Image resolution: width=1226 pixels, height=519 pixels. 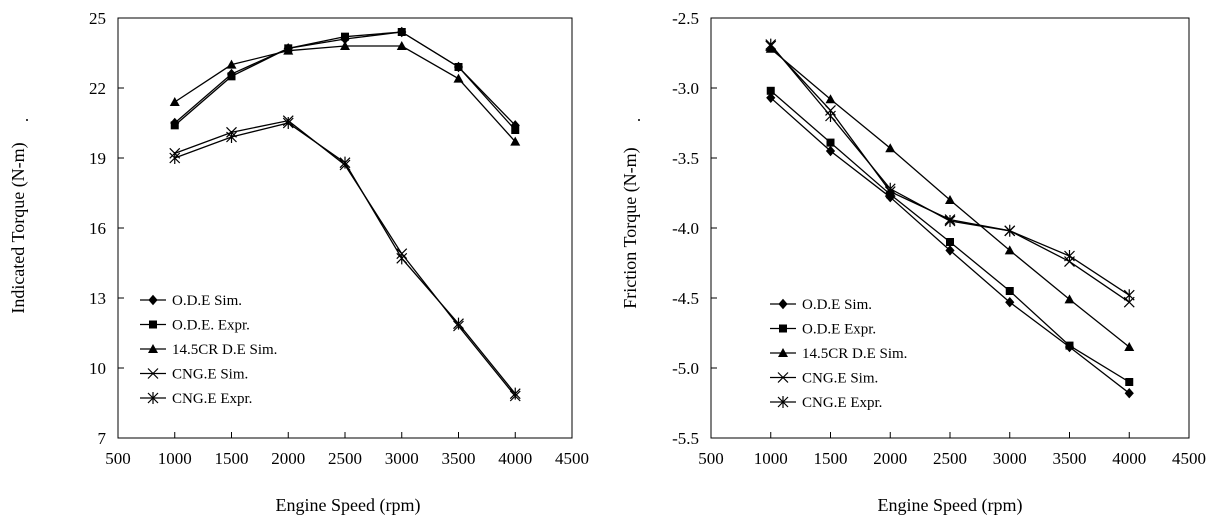 I want to click on y-tick-label: -4.0, so click(x=685, y=228).